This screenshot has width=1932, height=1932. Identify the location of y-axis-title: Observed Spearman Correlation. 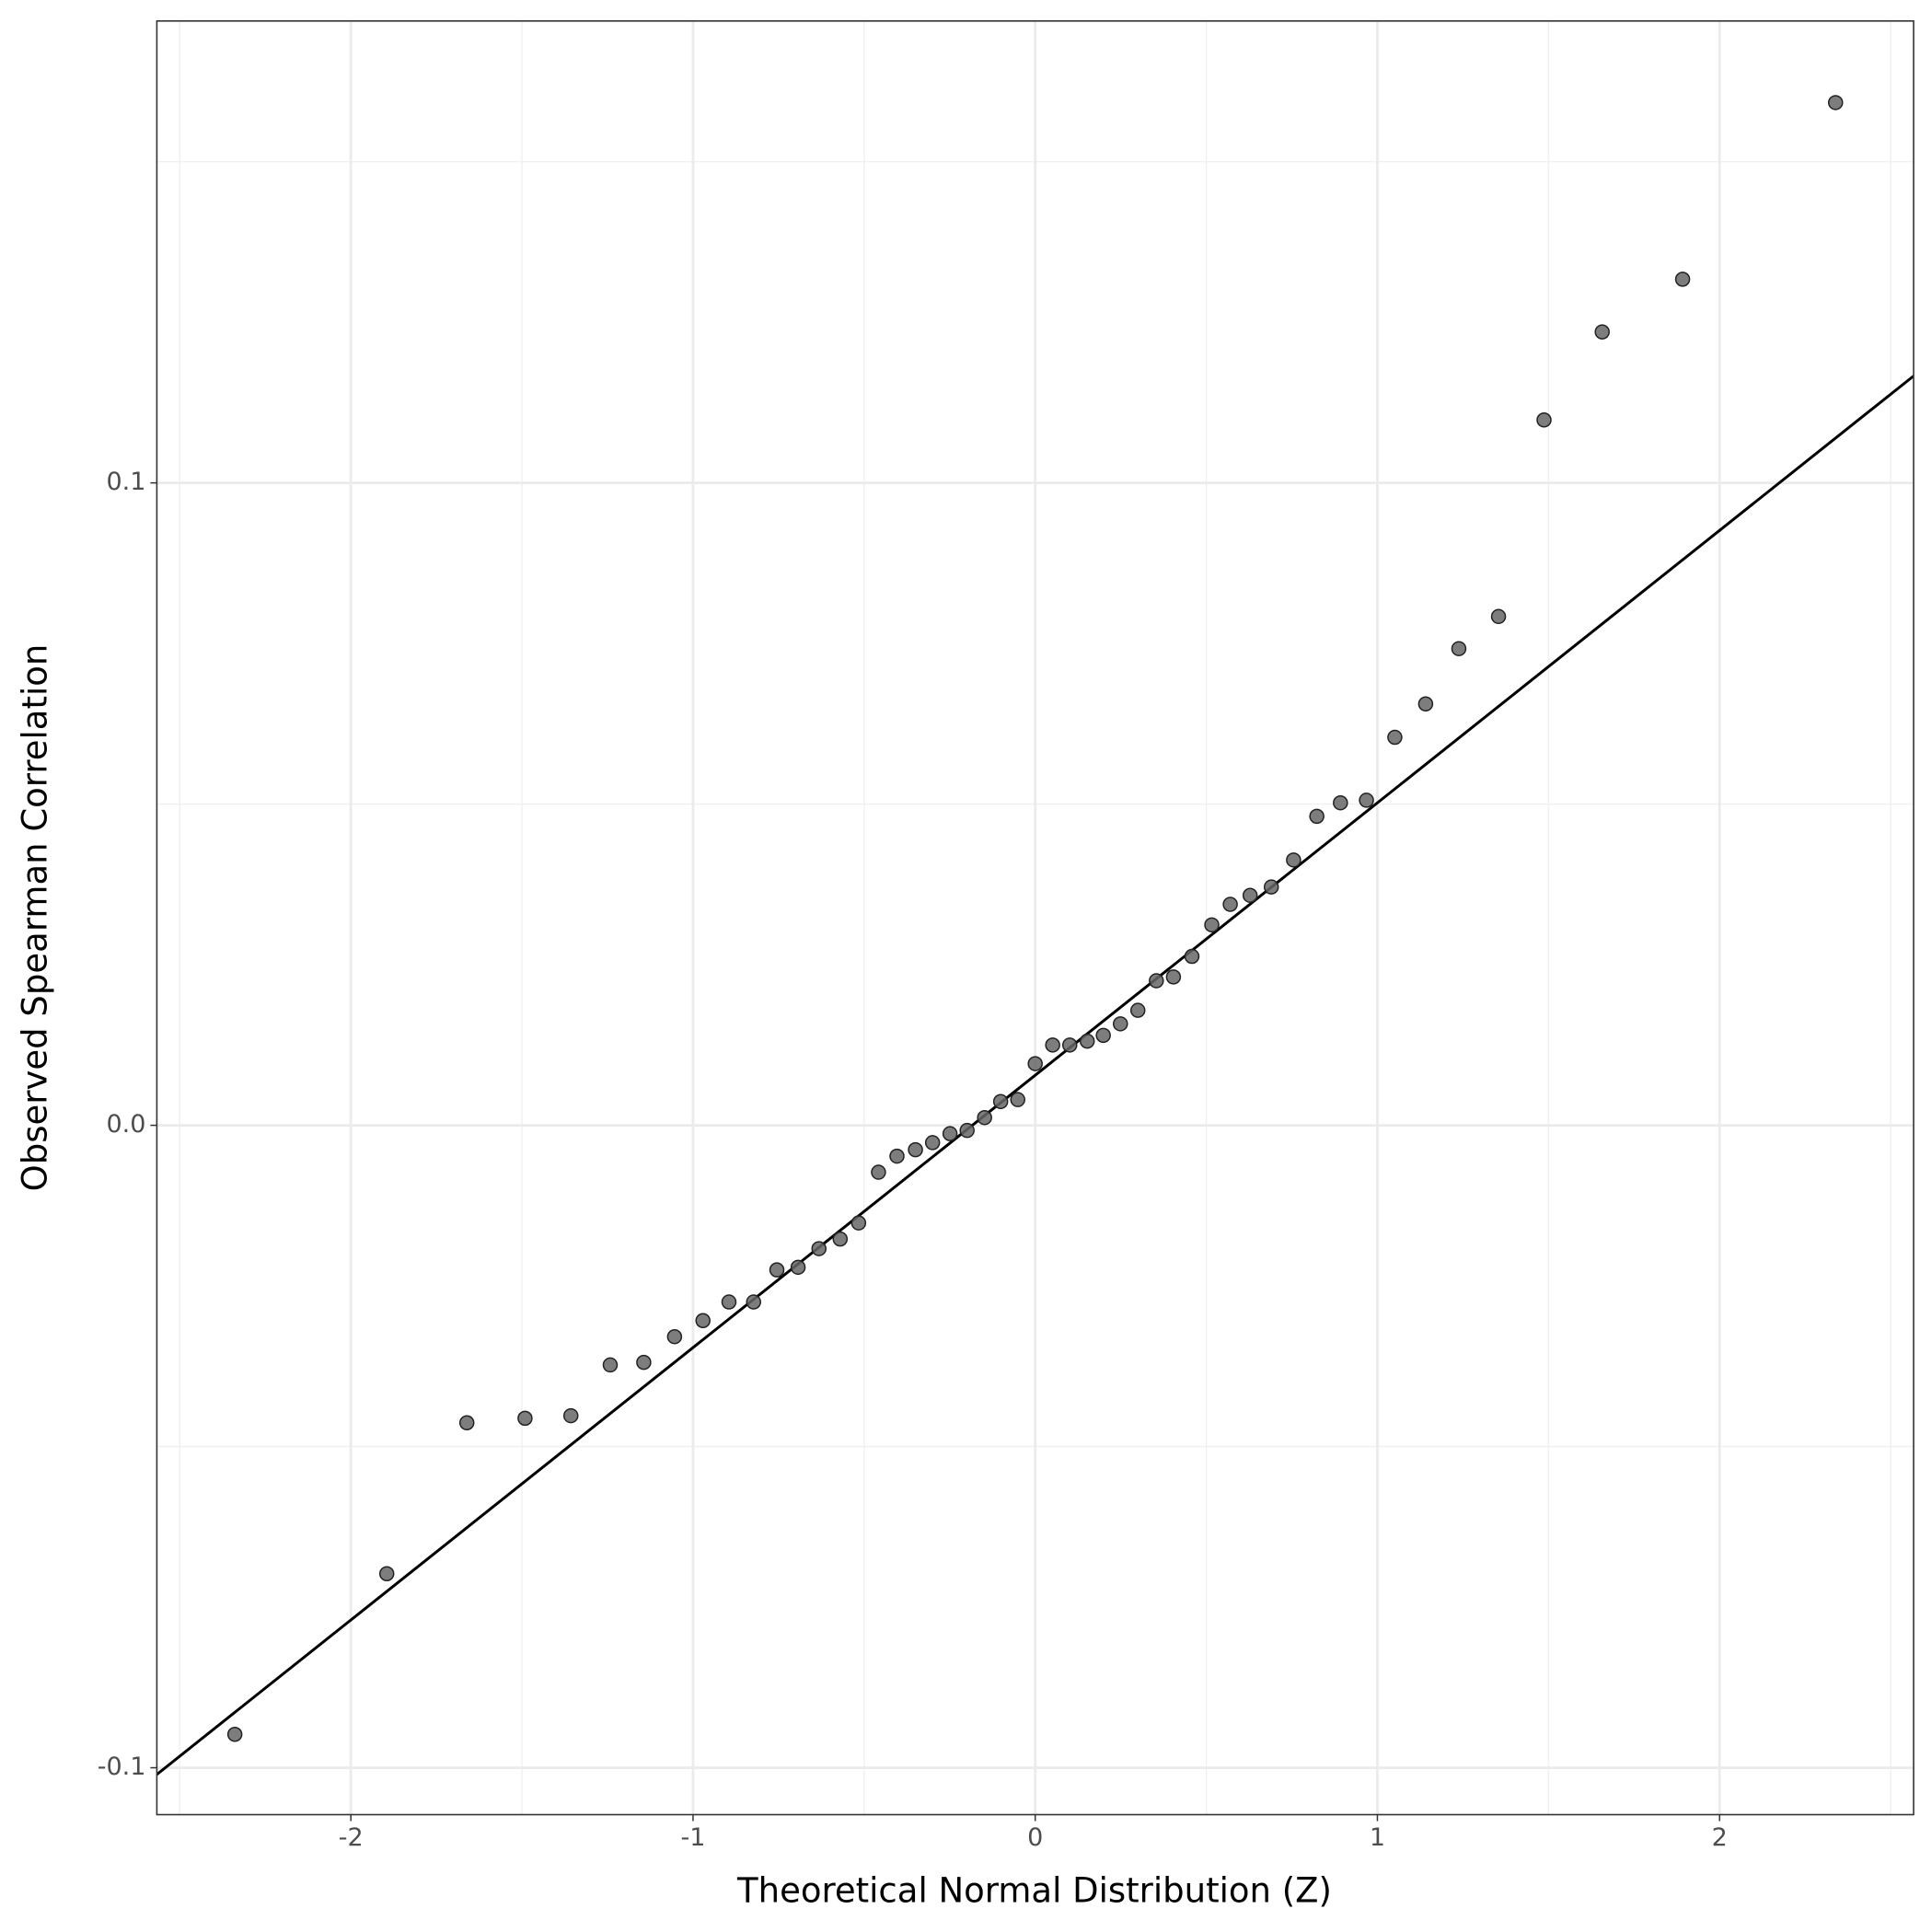
(35, 918).